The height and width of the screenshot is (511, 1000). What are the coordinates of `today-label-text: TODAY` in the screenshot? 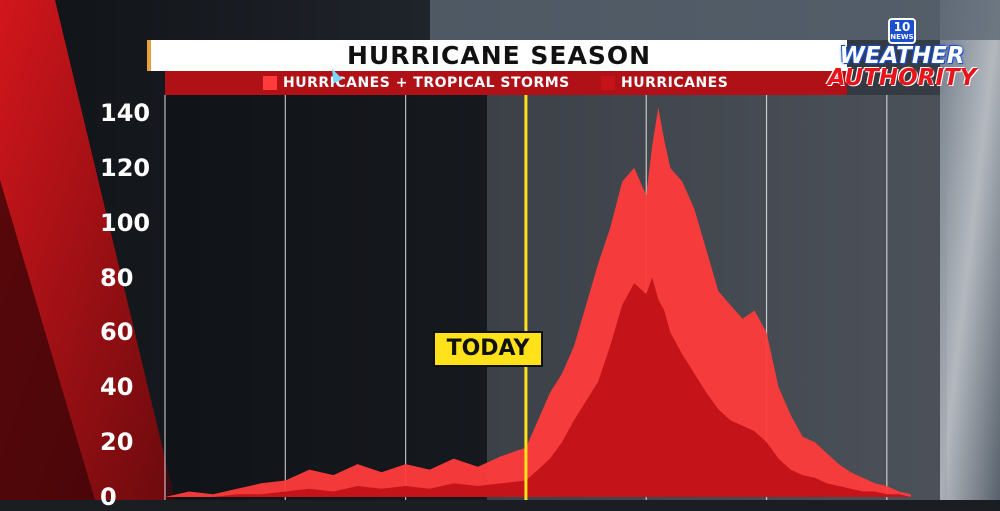 It's located at (488, 348).